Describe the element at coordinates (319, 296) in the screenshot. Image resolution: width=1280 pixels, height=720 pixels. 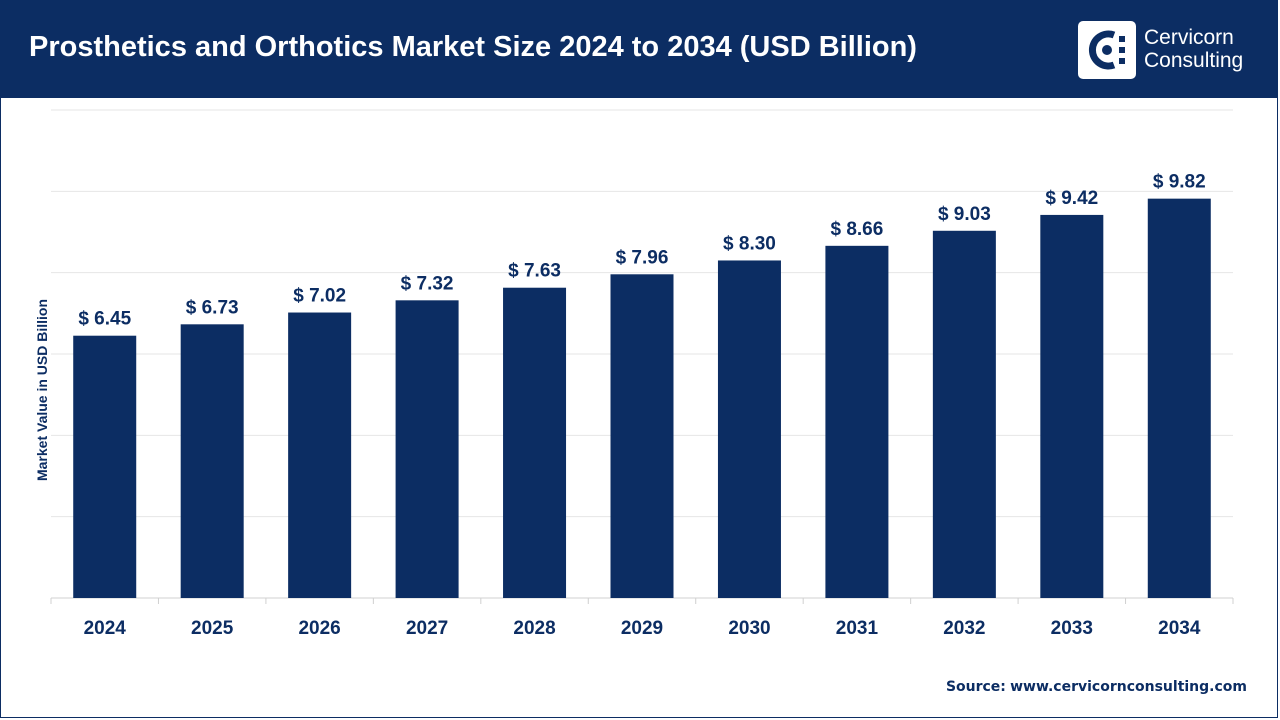
I see `data-label-2026: $ 7.02` at that location.